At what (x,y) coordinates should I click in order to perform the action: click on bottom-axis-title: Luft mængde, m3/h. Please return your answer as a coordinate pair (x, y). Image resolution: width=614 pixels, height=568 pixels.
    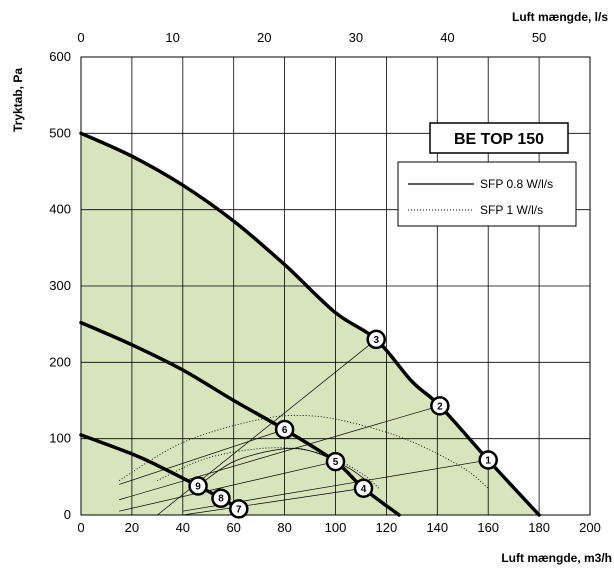
    Looking at the image, I should click on (556, 558).